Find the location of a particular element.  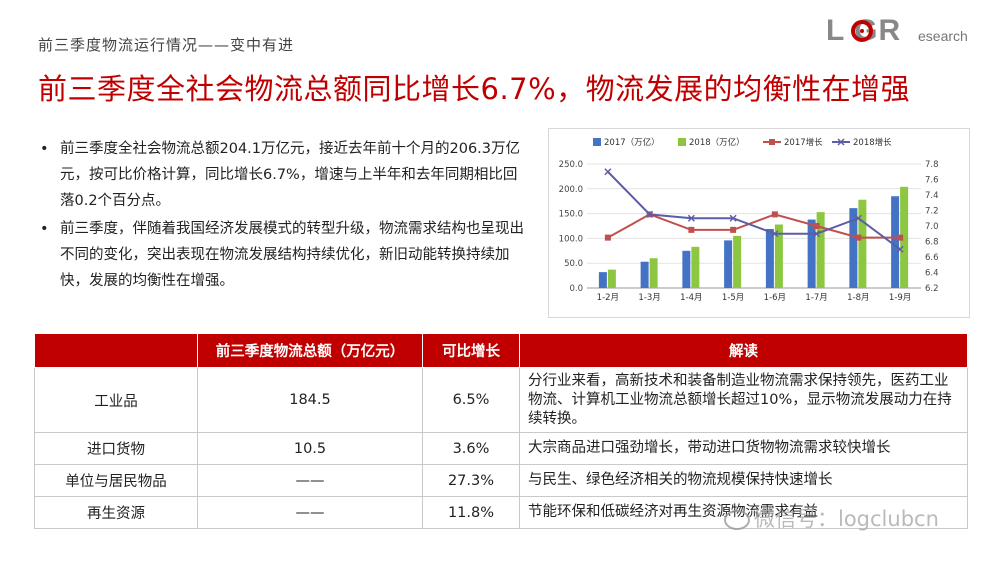

row-growth: 27.3% is located at coordinates (471, 480).